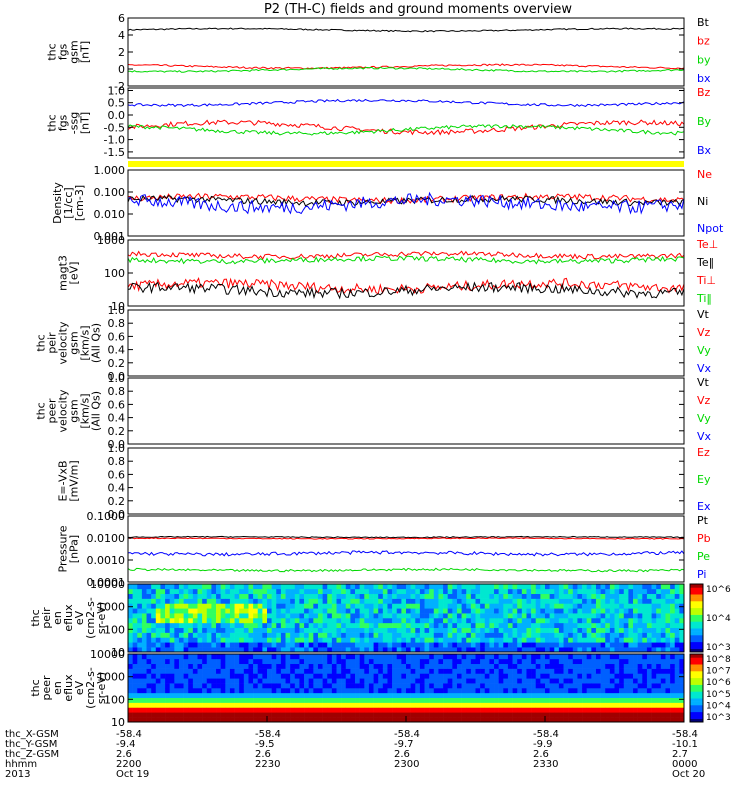  I want to click on colorbar-cell, so click(696, 666).